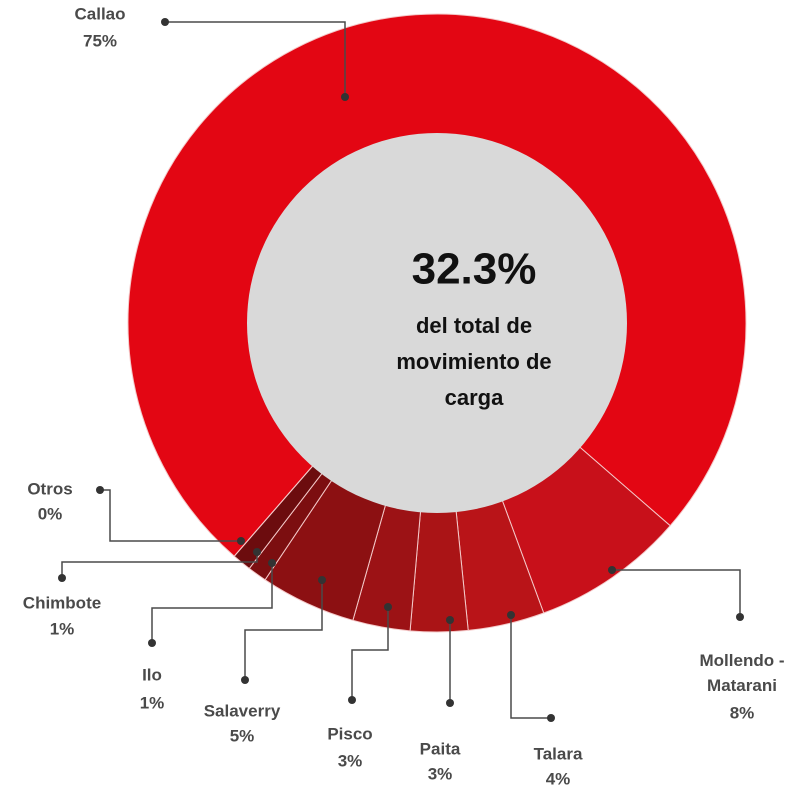 This screenshot has width=792, height=786. Describe the element at coordinates (99, 13) in the screenshot. I see `slice-label: Callao` at that location.